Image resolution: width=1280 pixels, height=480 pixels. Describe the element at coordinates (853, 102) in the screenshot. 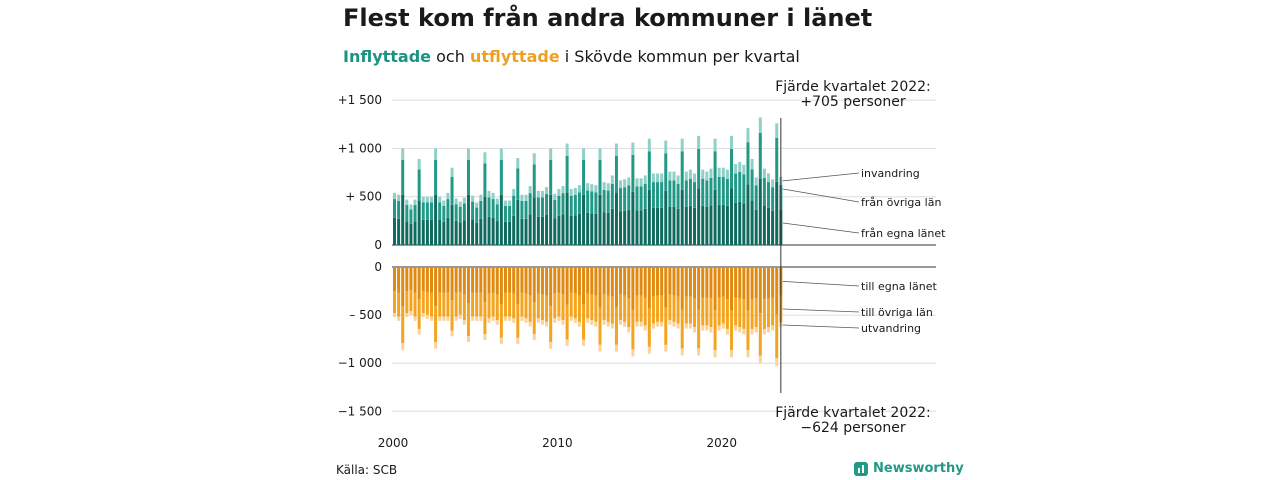

I see `annotation-top-line2: +705 personer` at that location.